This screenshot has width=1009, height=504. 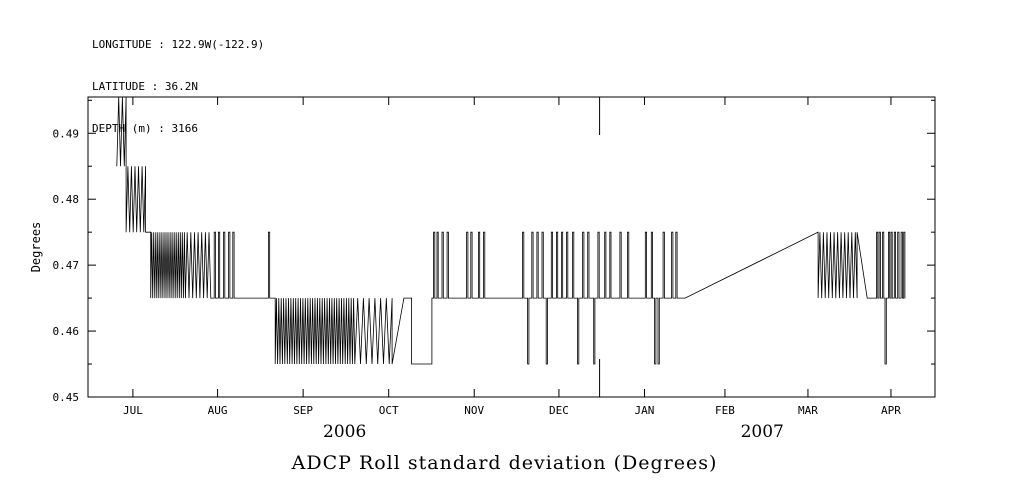 What do you see at coordinates (344, 432) in the screenshot?
I see `year-label: 2006` at bounding box center [344, 432].